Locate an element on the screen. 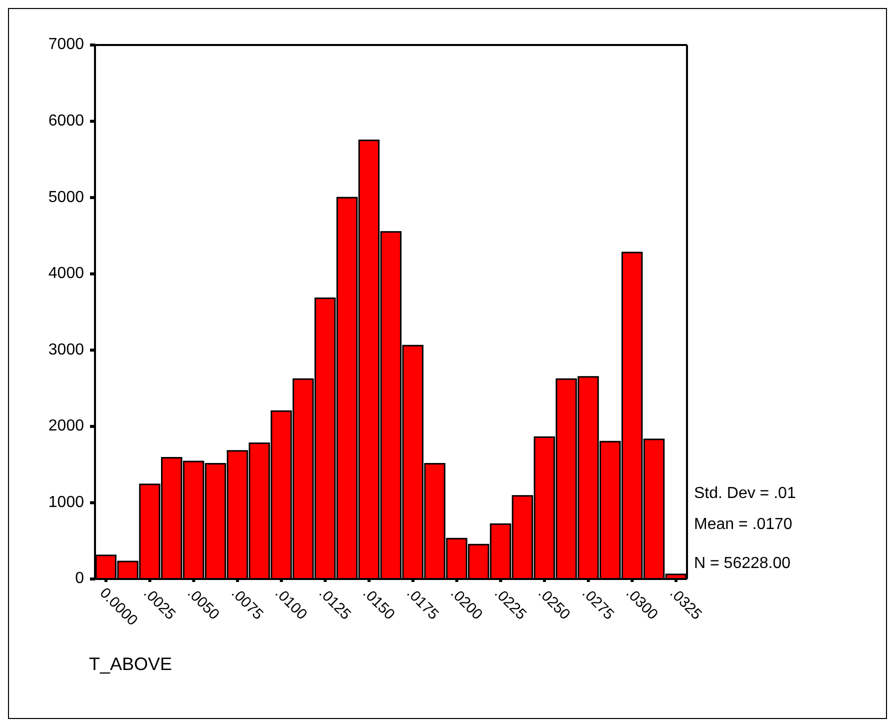 This screenshot has width=895, height=727. text: Mean = .0170 is located at coordinates (743, 525).